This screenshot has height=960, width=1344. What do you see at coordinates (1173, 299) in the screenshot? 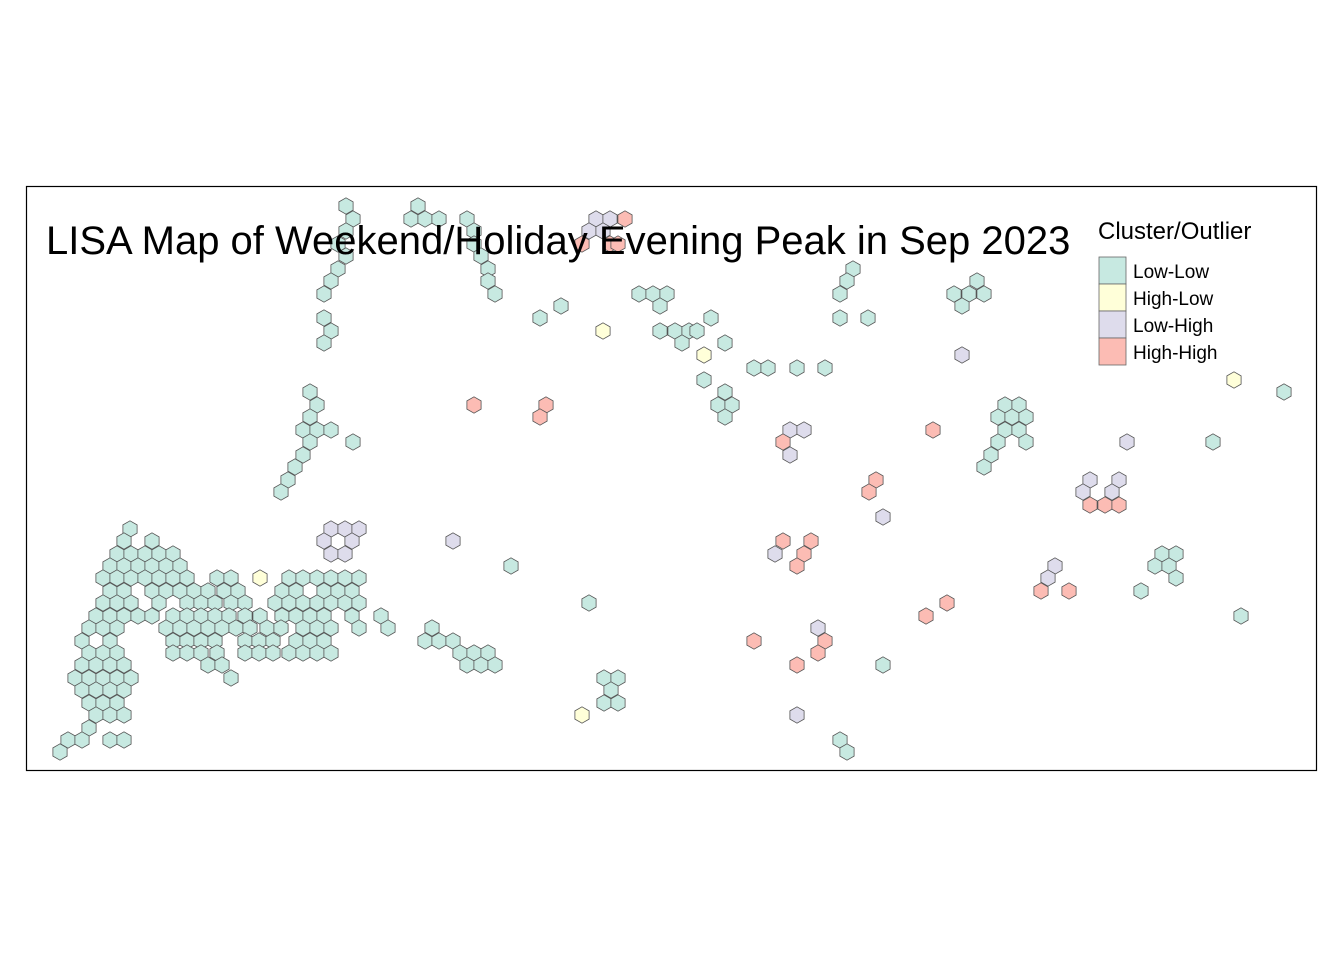
I see `legend-label-high-low: High-Low` at bounding box center [1173, 299].